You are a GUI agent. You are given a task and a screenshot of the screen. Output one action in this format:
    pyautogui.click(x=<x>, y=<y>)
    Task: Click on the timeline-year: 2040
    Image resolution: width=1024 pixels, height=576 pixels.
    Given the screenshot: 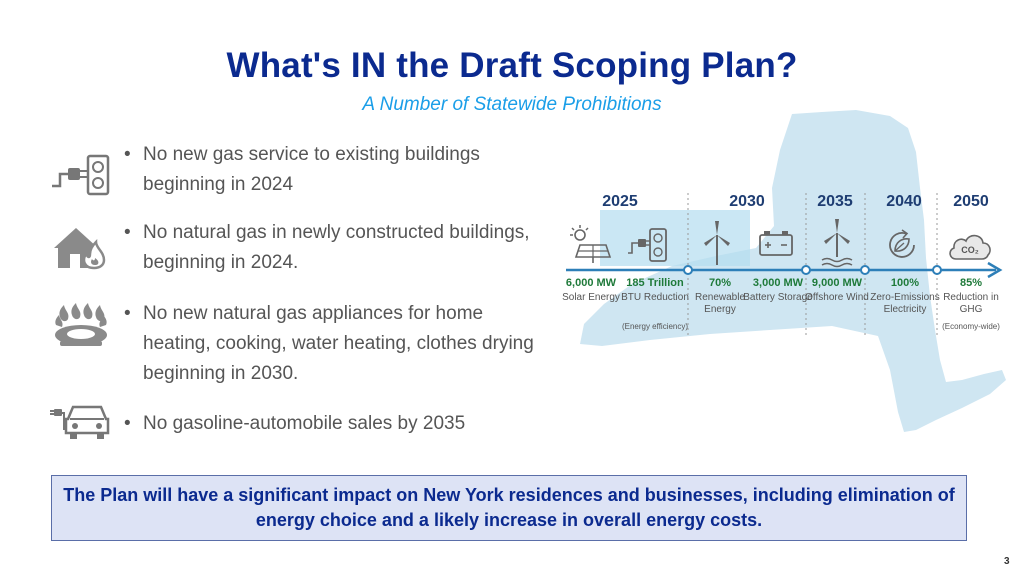 What is the action you would take?
    pyautogui.click(x=904, y=201)
    